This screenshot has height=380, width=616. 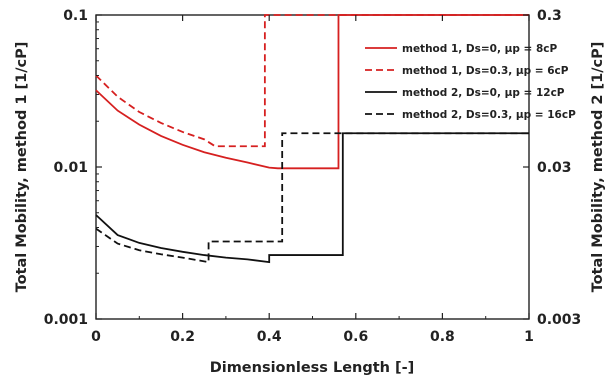 What do you see at coordinates (444, 81) in the screenshot?
I see `legend-box` at bounding box center [444, 81].